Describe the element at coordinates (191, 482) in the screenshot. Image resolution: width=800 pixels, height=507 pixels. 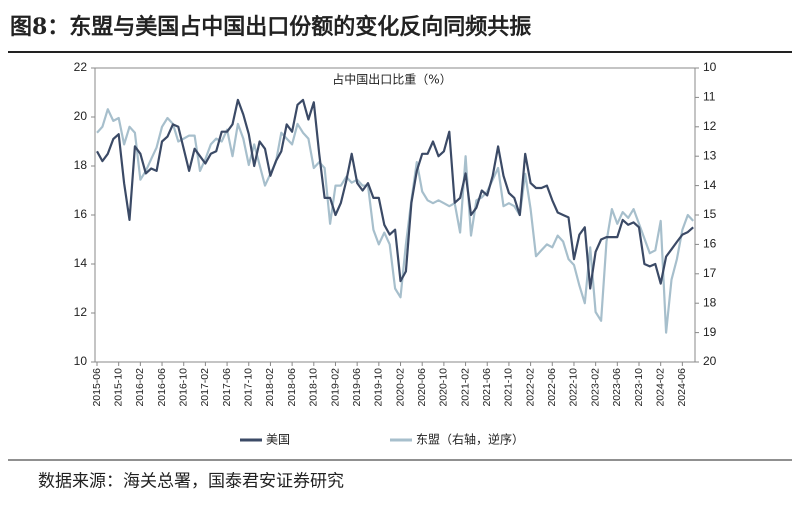
I see `source: 数据来源：海关总署，国泰君安证券研究` at that location.